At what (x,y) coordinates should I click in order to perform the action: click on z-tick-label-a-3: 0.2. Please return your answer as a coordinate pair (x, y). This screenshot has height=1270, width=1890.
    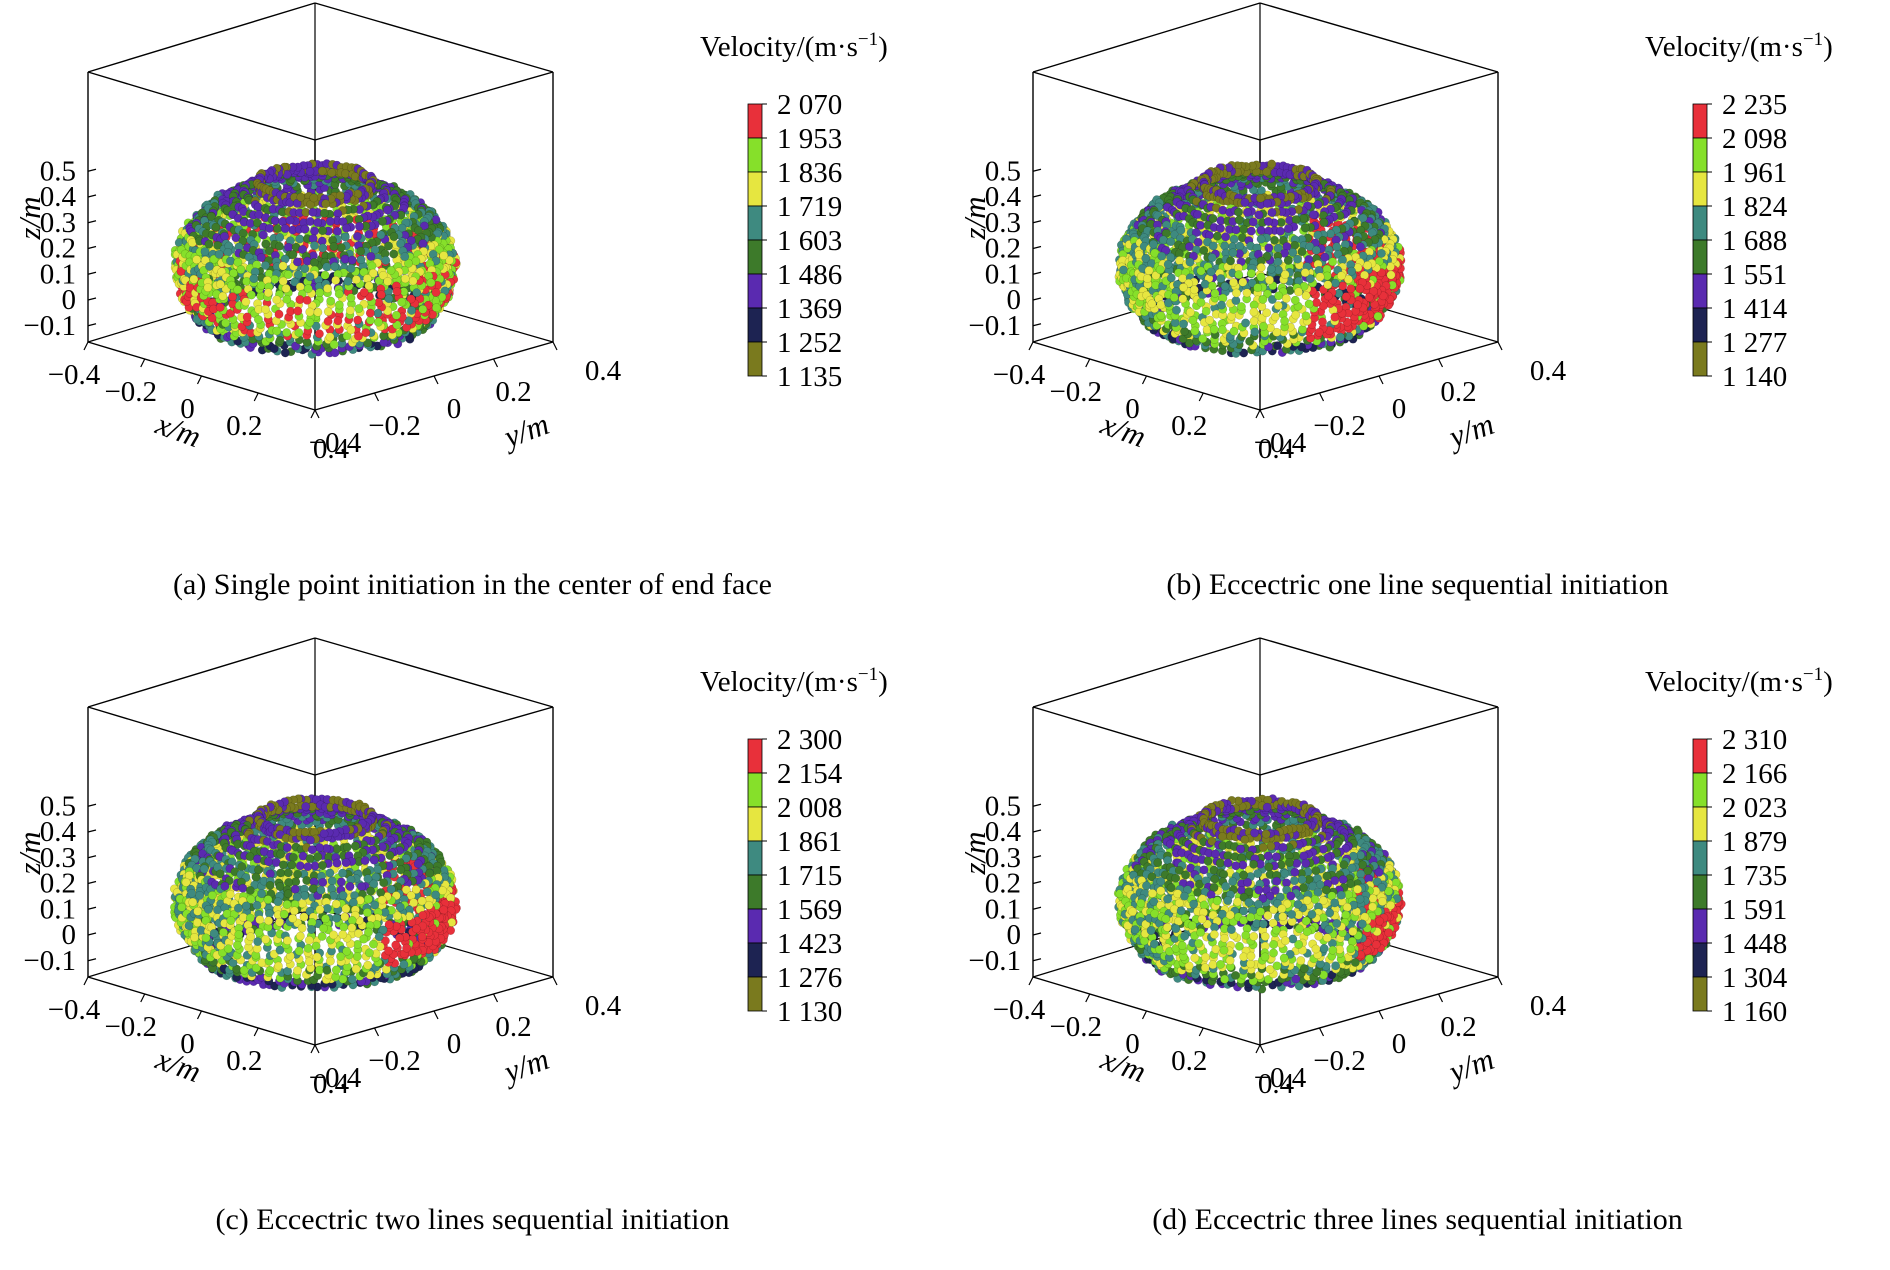
    Looking at the image, I should click on (58, 249).